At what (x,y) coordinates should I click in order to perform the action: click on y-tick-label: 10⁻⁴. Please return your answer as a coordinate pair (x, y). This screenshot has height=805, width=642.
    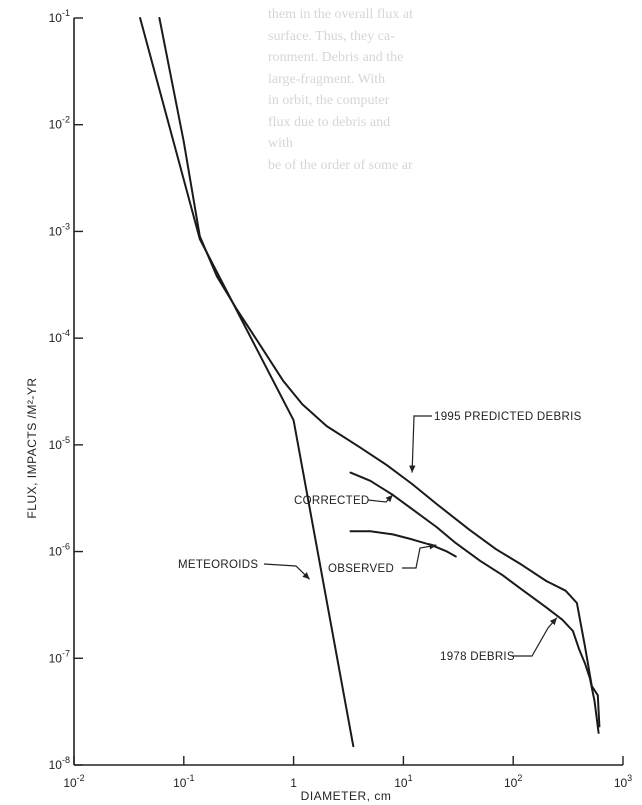
    Looking at the image, I should click on (59, 336).